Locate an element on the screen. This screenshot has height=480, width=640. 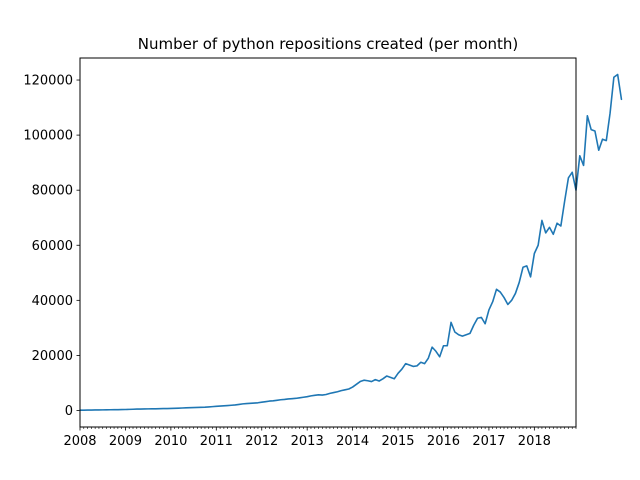
x-tick-label: 2009 is located at coordinates (125, 441).